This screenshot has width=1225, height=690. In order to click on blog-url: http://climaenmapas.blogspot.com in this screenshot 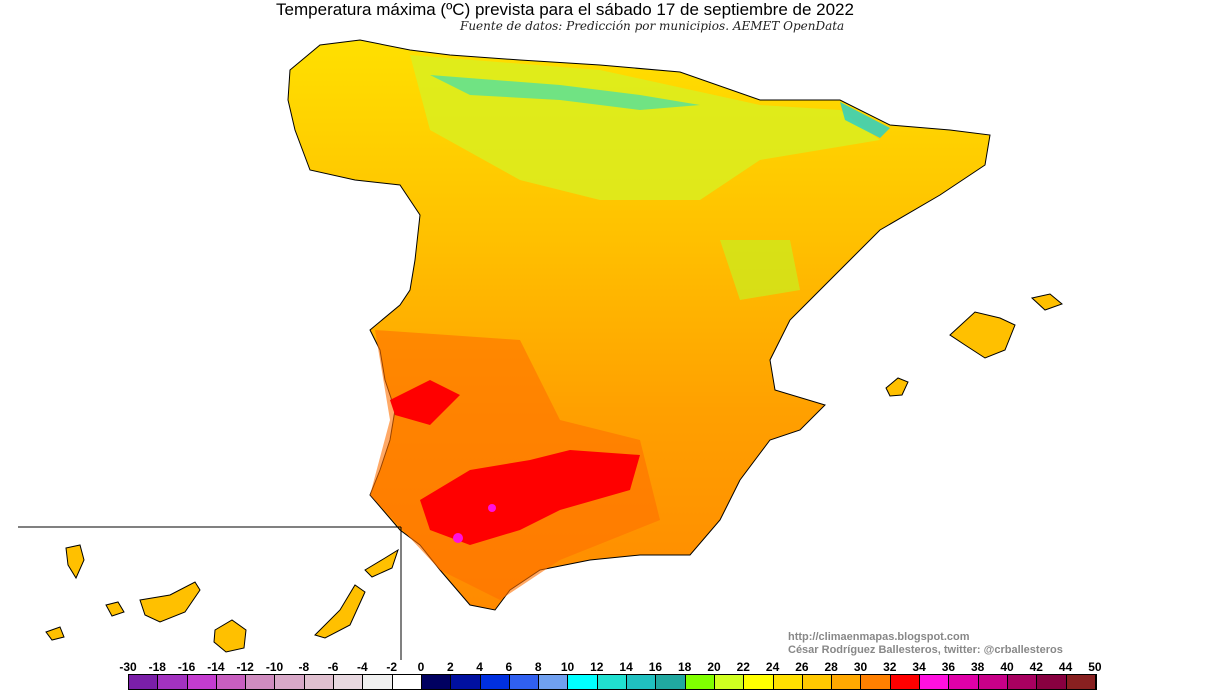, I will do `click(879, 637)`.